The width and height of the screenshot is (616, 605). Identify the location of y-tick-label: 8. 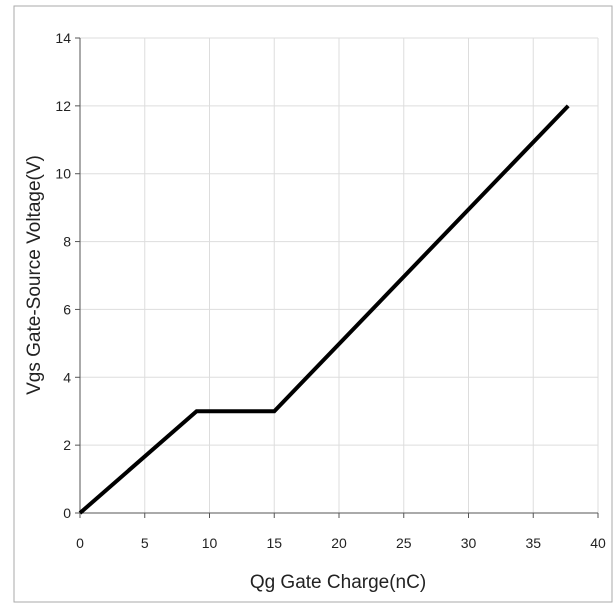
(67, 242).